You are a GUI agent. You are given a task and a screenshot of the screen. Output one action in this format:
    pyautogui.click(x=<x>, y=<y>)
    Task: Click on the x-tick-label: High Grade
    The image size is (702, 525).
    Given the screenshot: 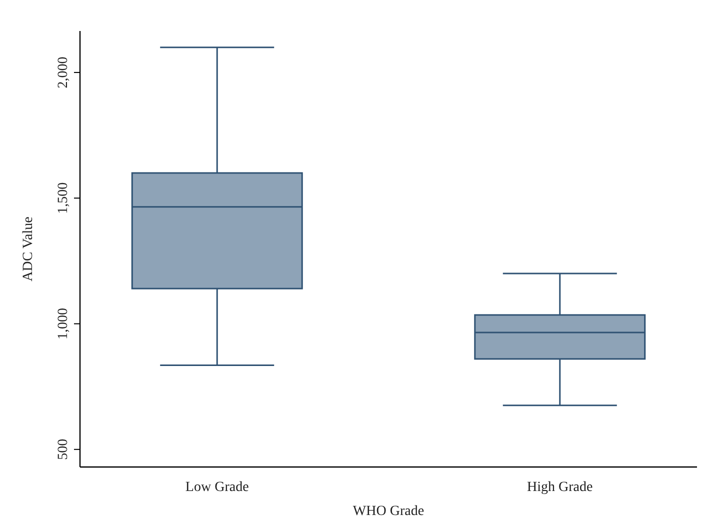 What is the action you would take?
    pyautogui.click(x=560, y=487)
    